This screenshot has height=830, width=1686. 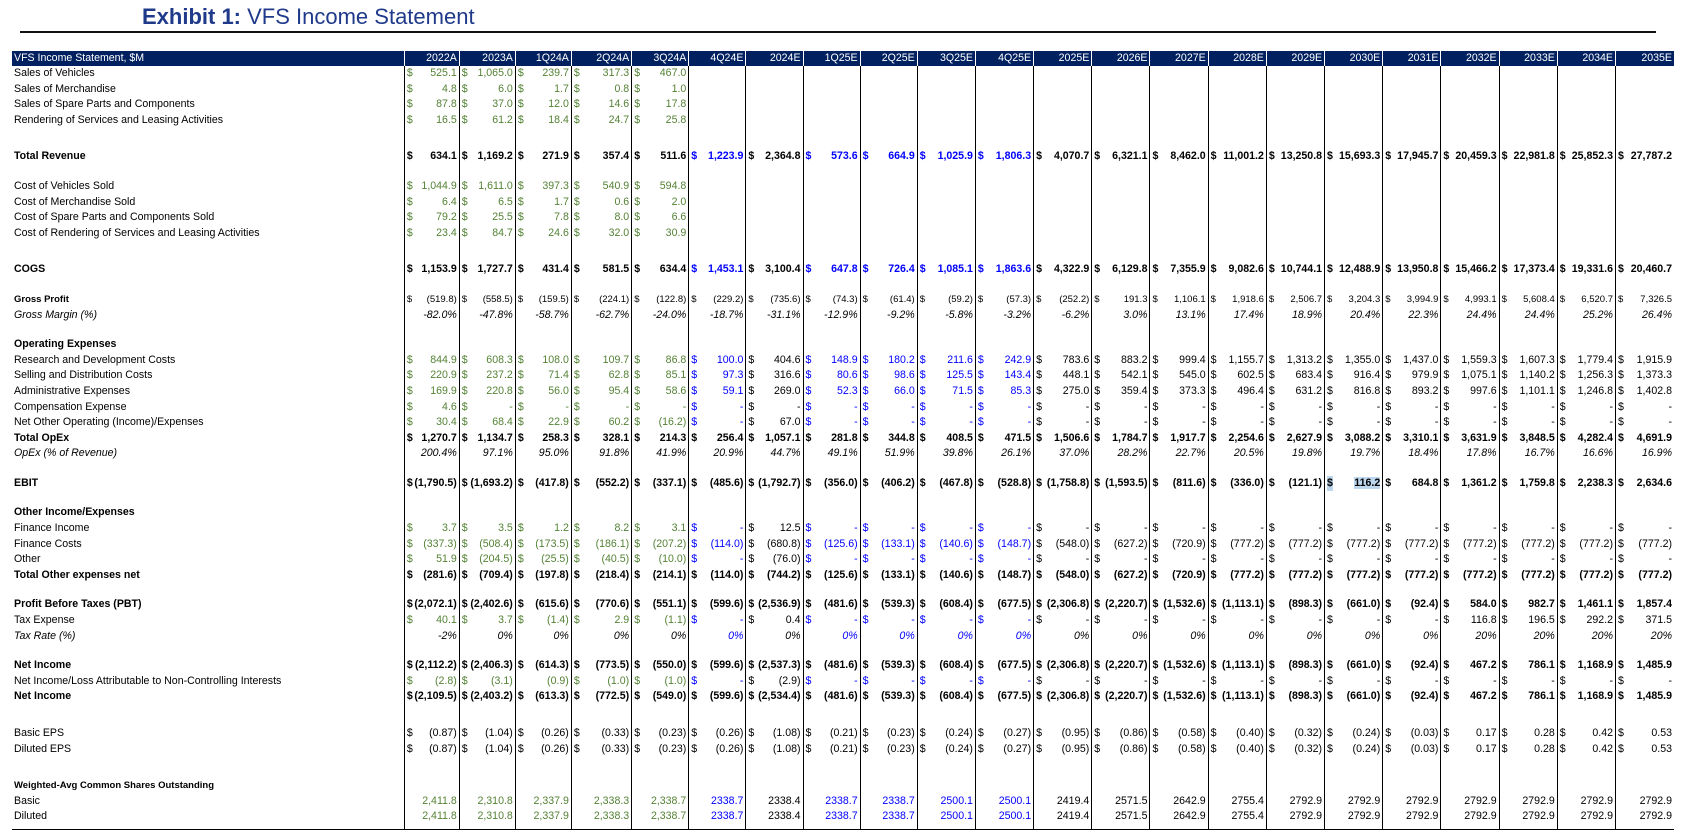 I want to click on data-cell: $647.8, so click(x=831, y=270).